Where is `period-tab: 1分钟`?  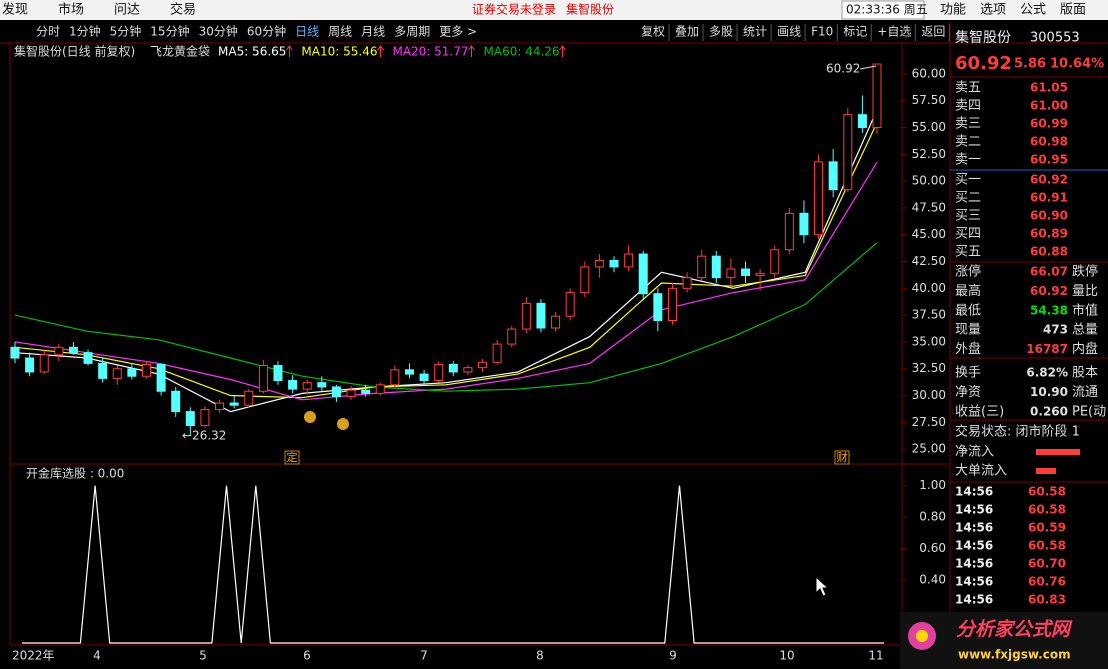
period-tab: 1分钟 is located at coordinates (85, 31).